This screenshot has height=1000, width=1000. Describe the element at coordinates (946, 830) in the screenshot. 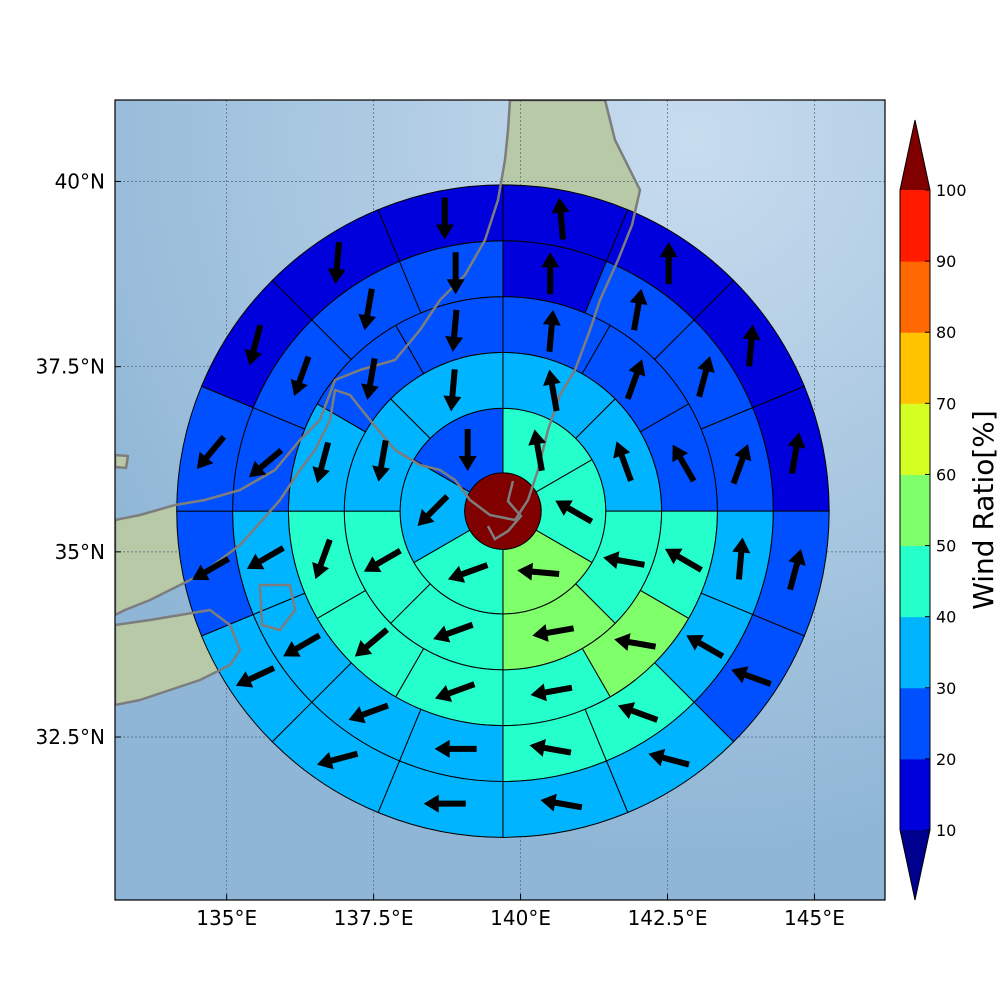

I see `colorbar-tick-label: 10` at that location.